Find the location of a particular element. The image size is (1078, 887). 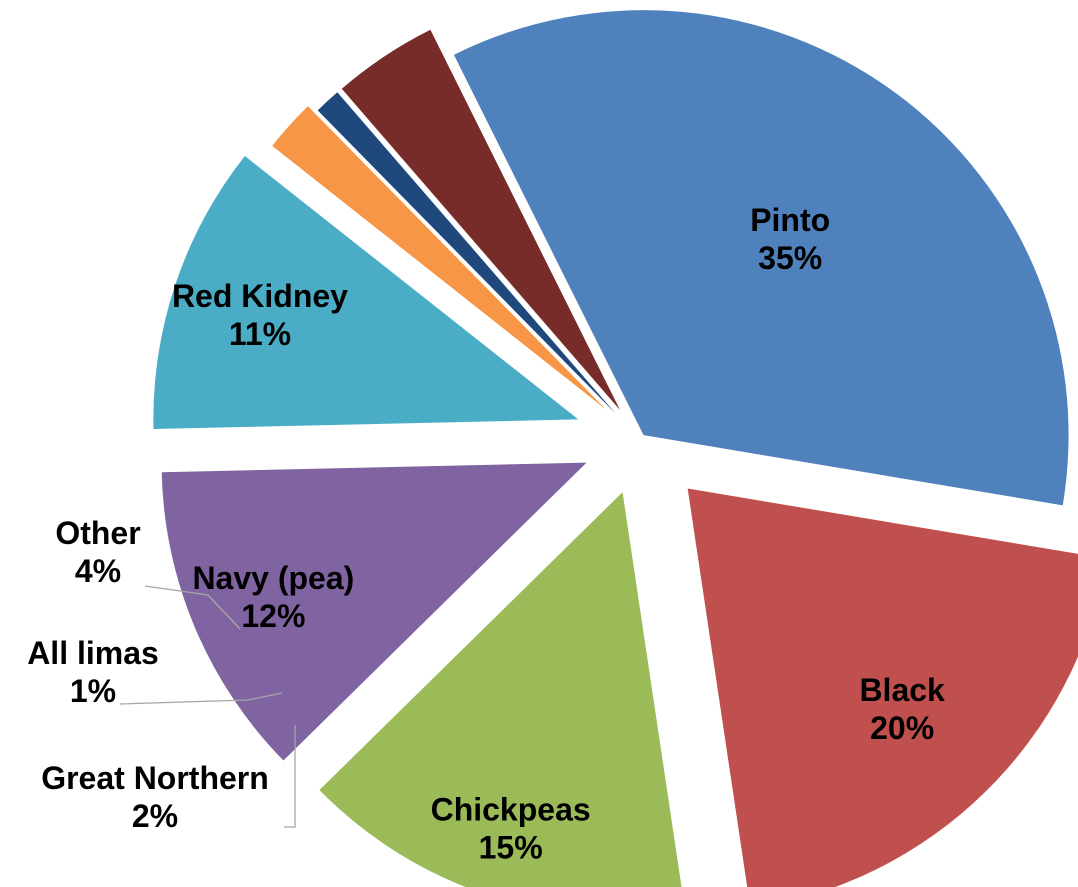

slice-percent-great-northern: 2% is located at coordinates (155, 816).